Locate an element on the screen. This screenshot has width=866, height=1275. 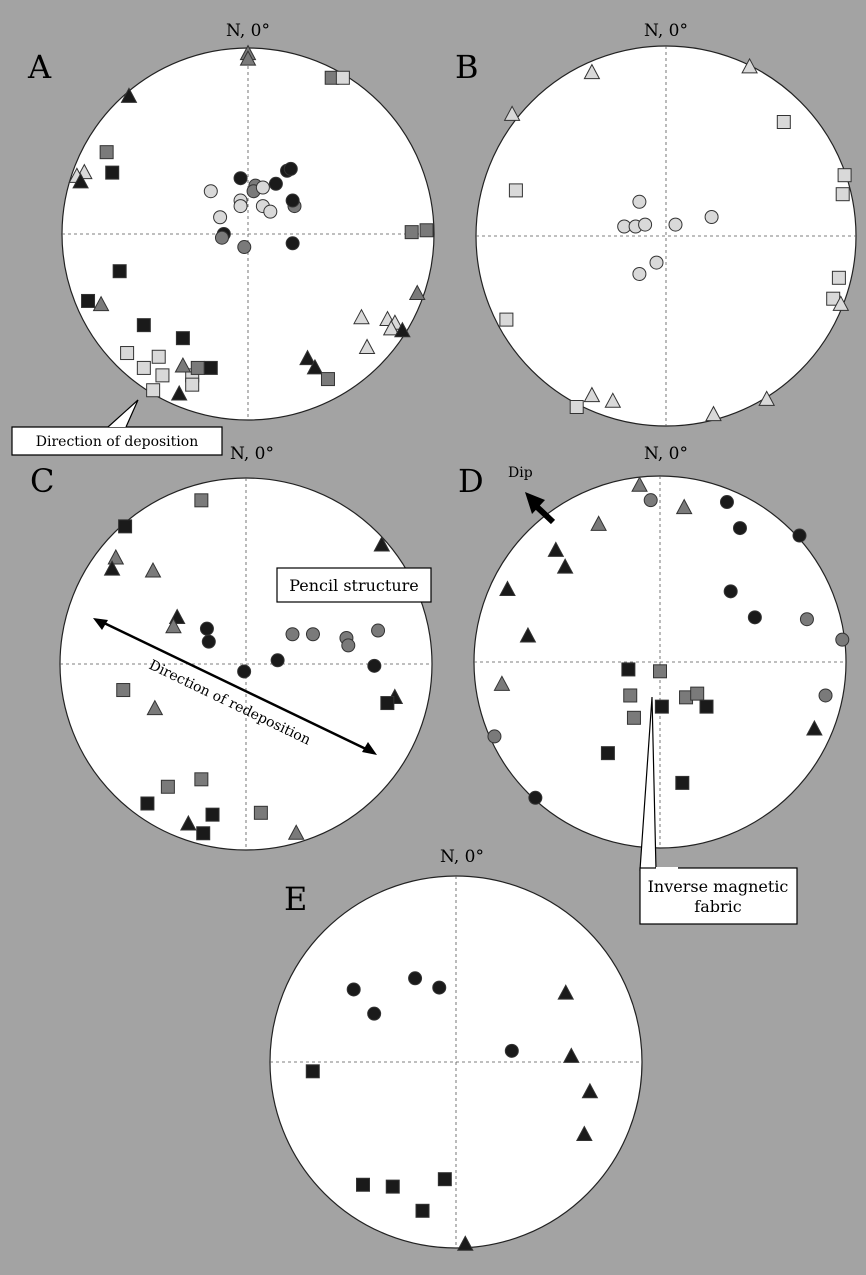
panel-e: E N, 0° is located at coordinates (456, 1049).